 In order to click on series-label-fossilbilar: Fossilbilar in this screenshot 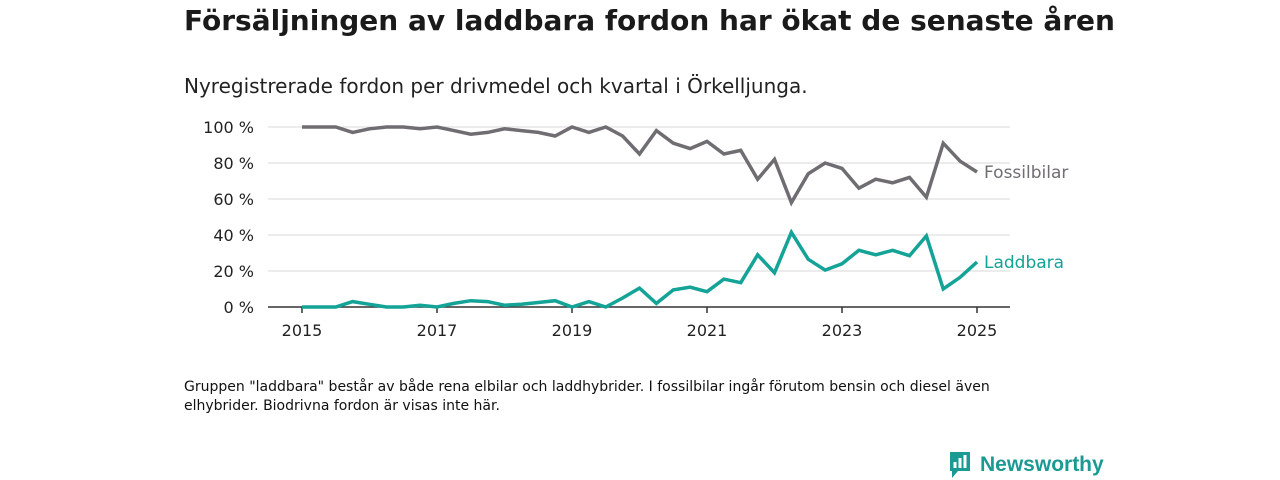, I will do `click(1026, 173)`.